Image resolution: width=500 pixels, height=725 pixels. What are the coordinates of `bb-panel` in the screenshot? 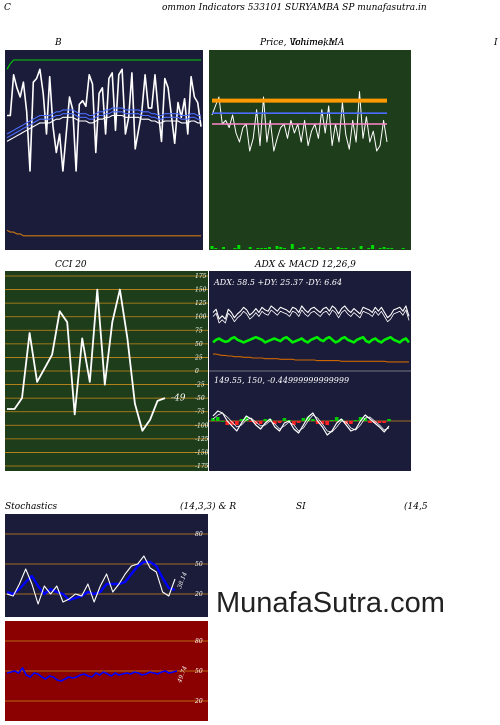 It's located at (104, 150).